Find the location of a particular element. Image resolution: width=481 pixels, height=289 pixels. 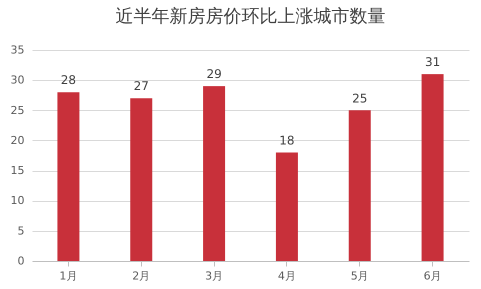

x-tick-label: 2月 is located at coordinates (141, 276).